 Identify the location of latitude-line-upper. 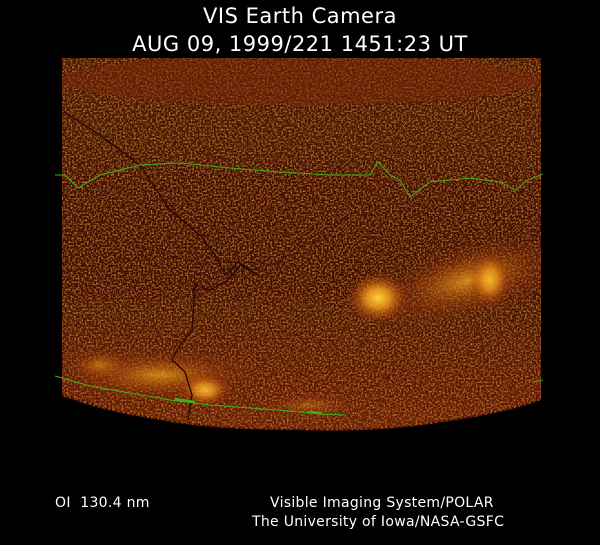
(299, 179).